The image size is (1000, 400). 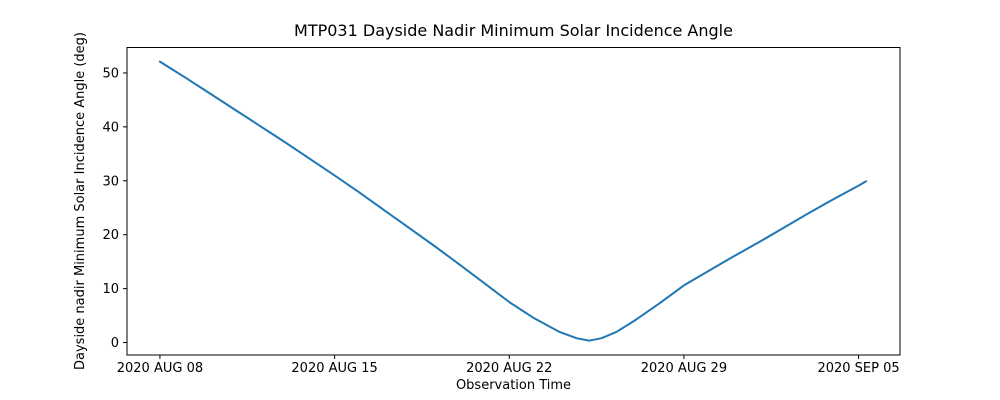 I want to click on y-tick-label: 30, so click(x=110, y=181).